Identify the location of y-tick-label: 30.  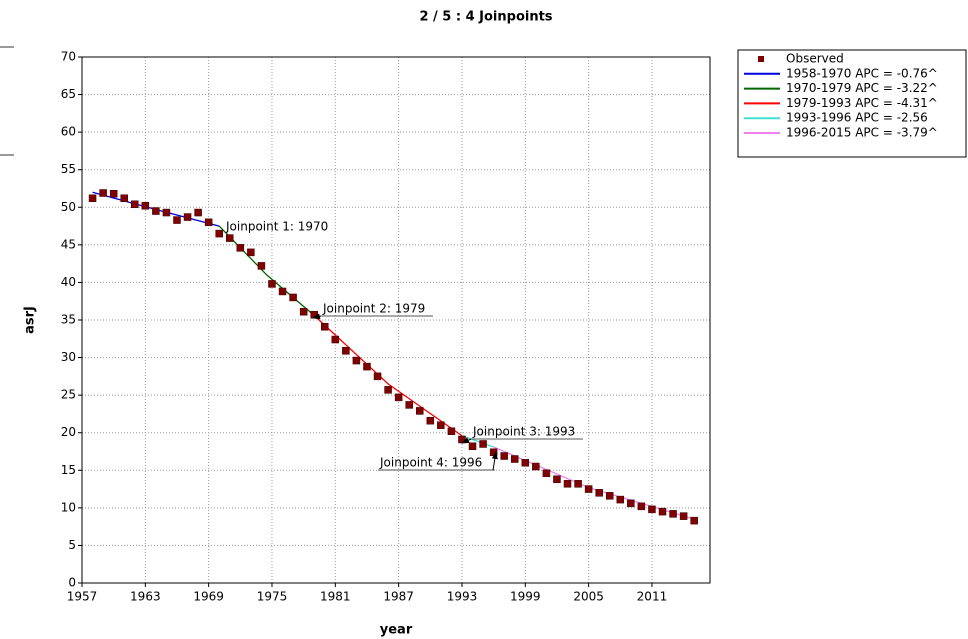
(68, 357).